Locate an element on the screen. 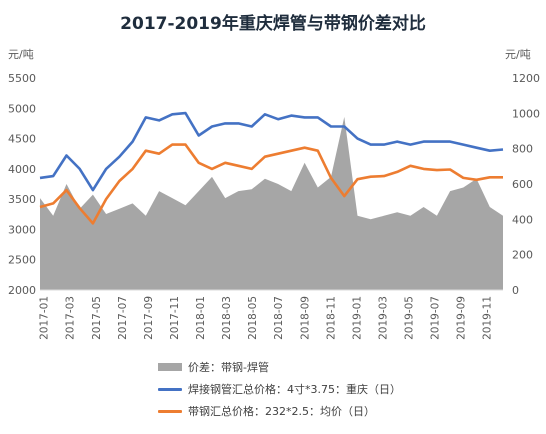 The width and height of the screenshot is (546, 434). x-tick-label: 2017-03 is located at coordinates (71, 318).